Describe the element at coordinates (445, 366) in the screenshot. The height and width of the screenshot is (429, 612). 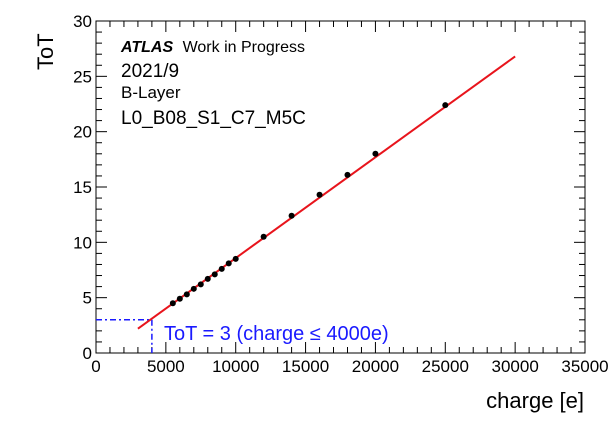
I see `x-tick-label: 25000` at that location.